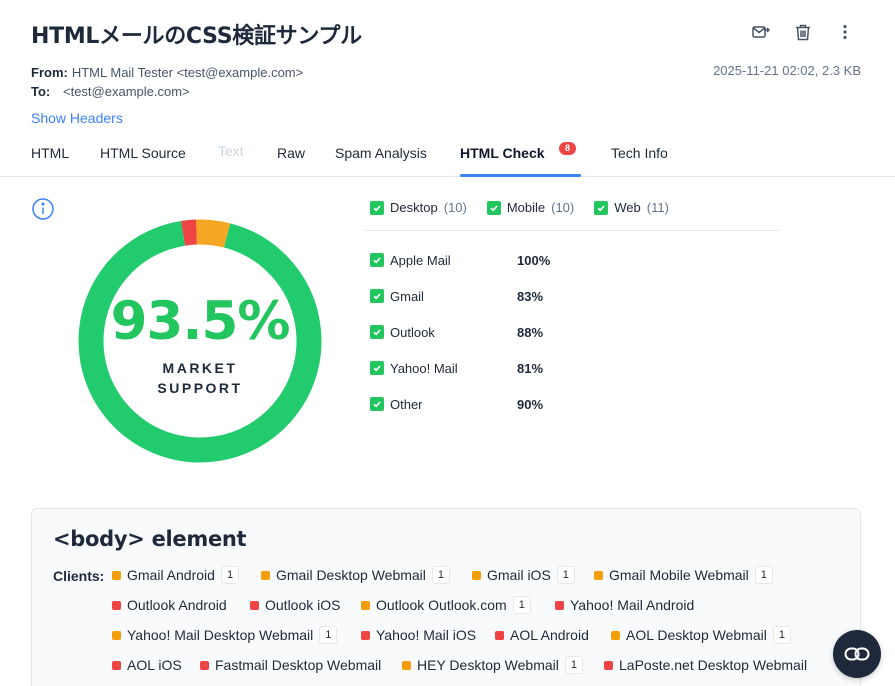  What do you see at coordinates (196, 36) in the screenshot?
I see `email-subject: HTMLメールのCSS検証サンプル` at bounding box center [196, 36].